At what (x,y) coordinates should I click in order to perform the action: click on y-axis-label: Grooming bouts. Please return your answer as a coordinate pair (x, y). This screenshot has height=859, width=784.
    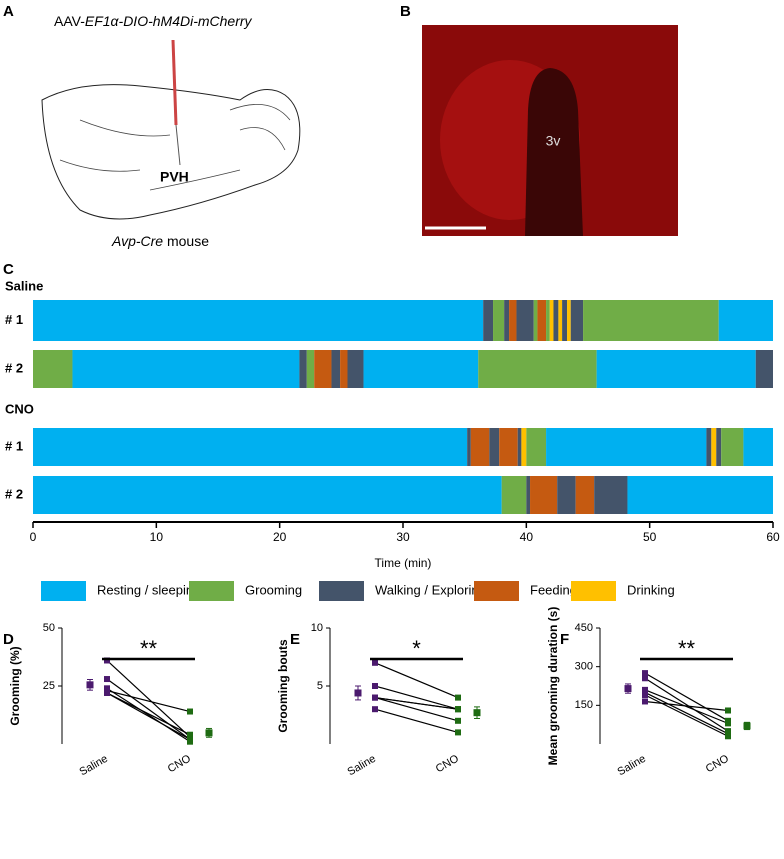
    Looking at the image, I should click on (283, 686).